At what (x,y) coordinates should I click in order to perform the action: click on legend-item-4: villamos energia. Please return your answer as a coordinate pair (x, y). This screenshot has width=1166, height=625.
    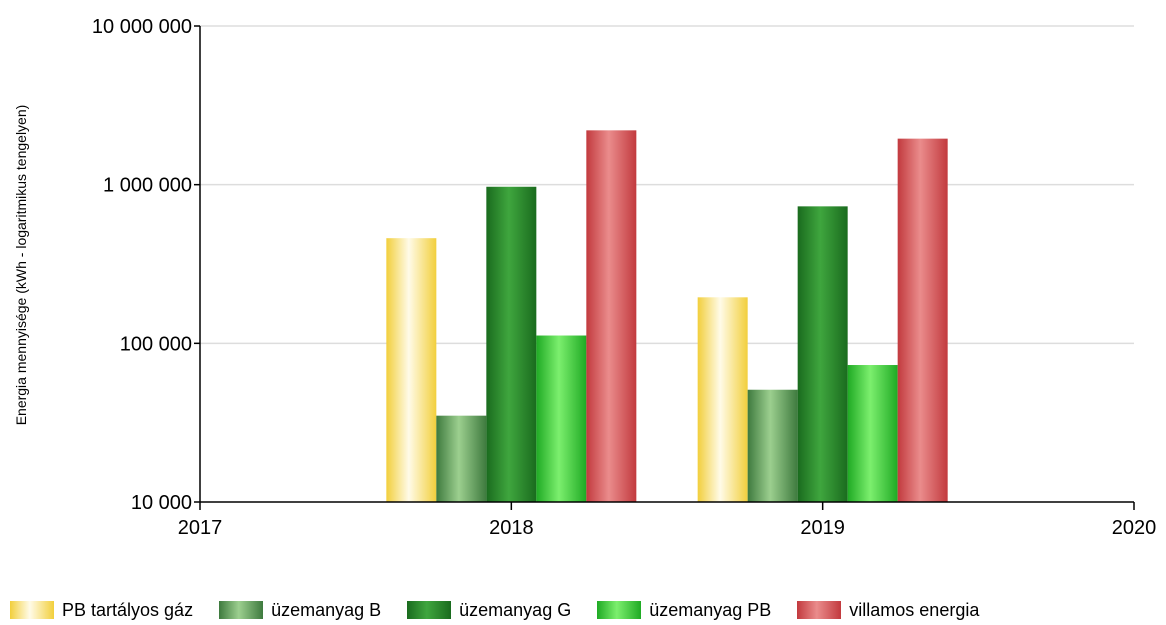
    Looking at the image, I should click on (888, 610).